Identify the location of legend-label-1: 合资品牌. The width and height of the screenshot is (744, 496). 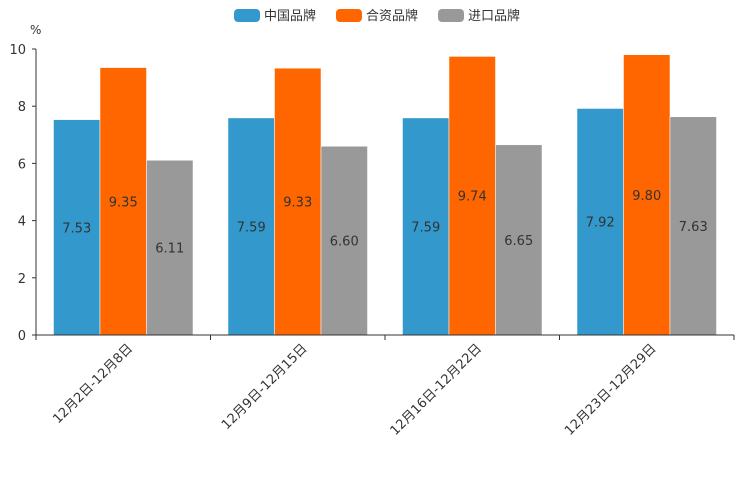
(392, 16).